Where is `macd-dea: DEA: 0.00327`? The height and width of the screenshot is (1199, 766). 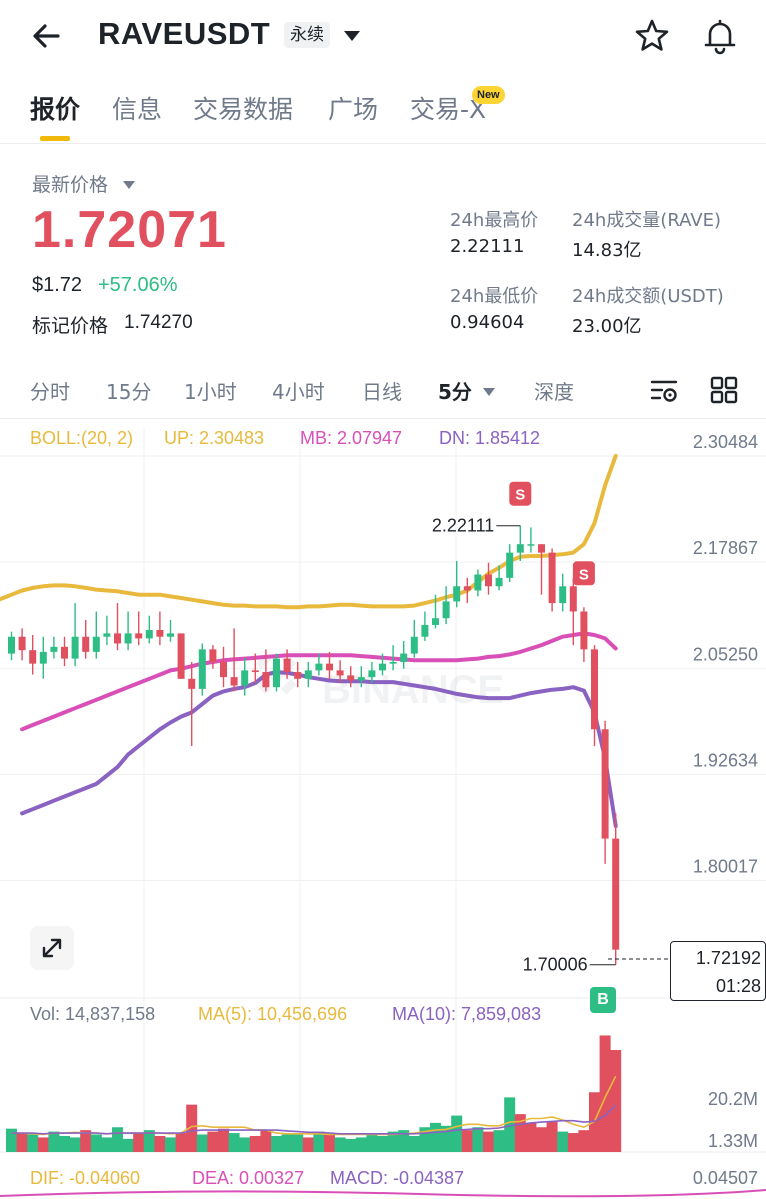
macd-dea: DEA: 0.00327 is located at coordinates (248, 1178).